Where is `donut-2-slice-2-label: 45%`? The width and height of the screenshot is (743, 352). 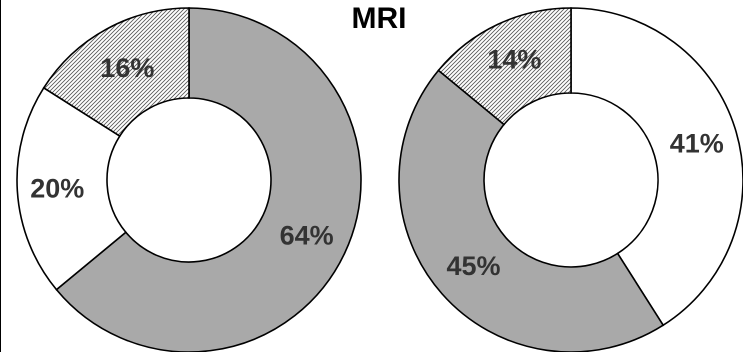 donut-2-slice-2-label: 45% is located at coordinates (473, 266).